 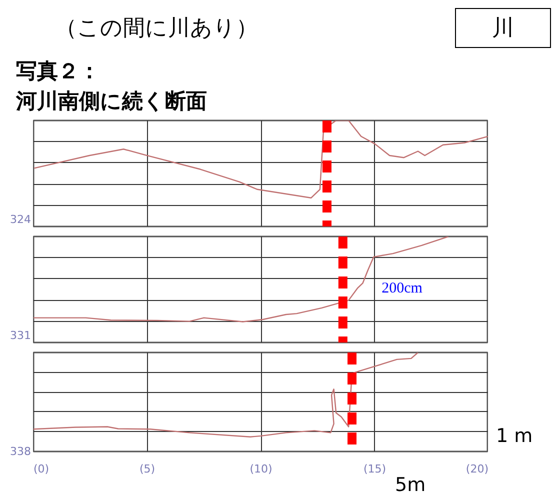 I want to click on x-tick-label: (15), so click(x=374, y=469).